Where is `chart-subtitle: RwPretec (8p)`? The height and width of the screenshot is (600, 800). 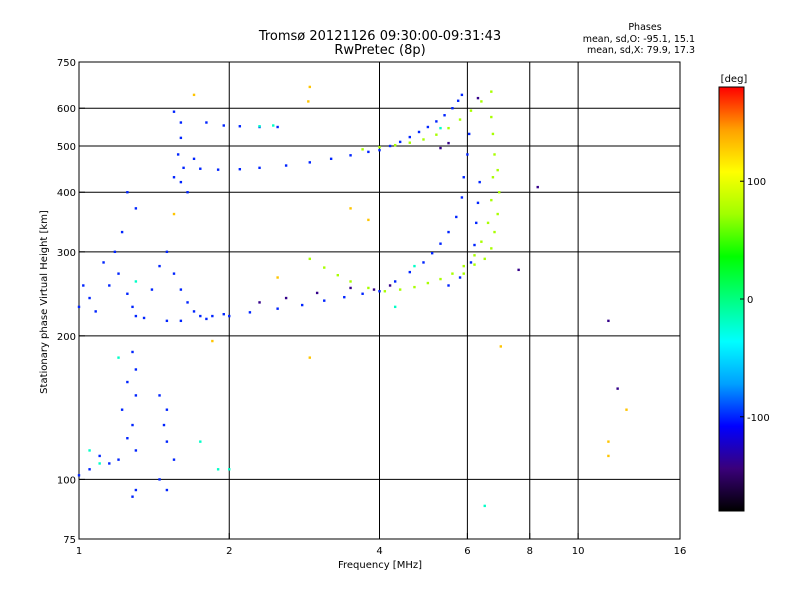 chart-subtitle: RwPretec (8p) is located at coordinates (379, 50).